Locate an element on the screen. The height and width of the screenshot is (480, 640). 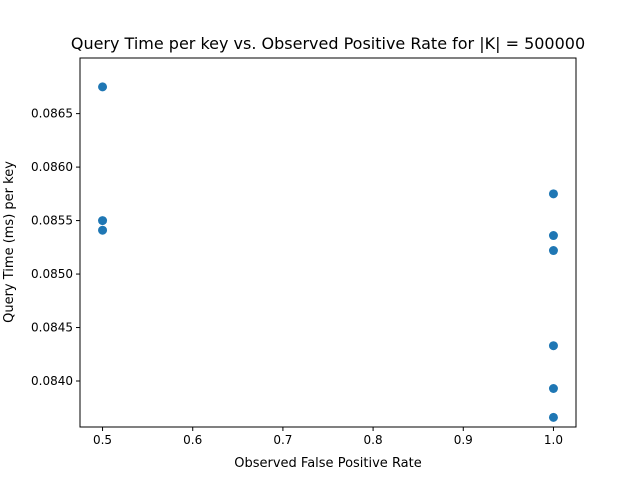
x-axis-ticks: 0.5 0.6 0.7 0.8 0.9 1.0 is located at coordinates (328, 437).